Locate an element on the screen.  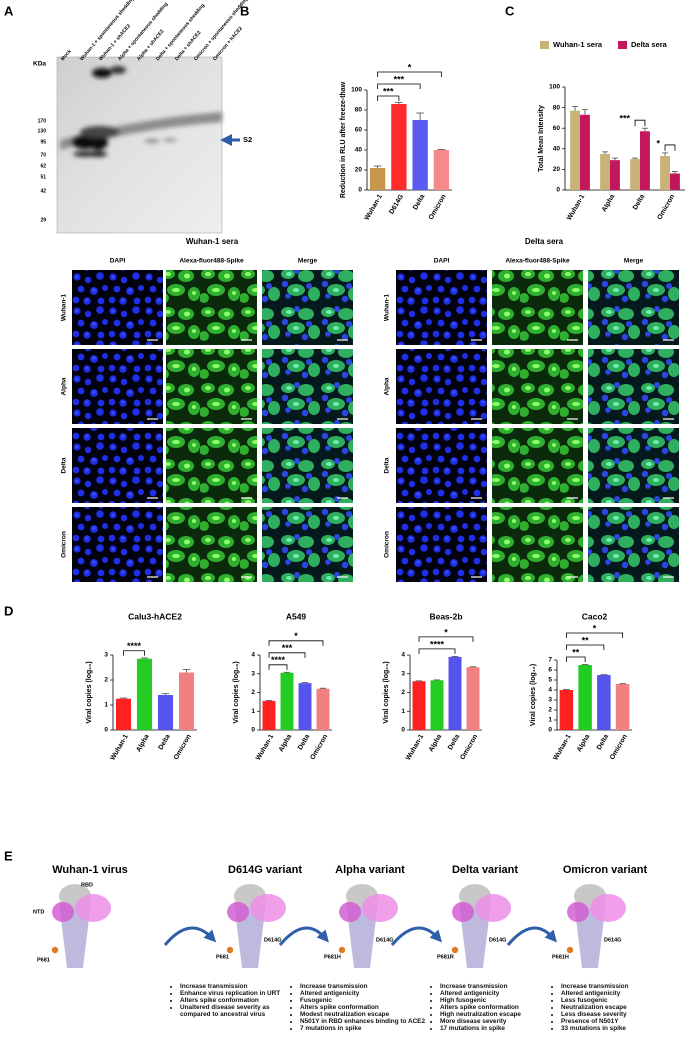
kda-marker: 42 is located at coordinates (43, 191).